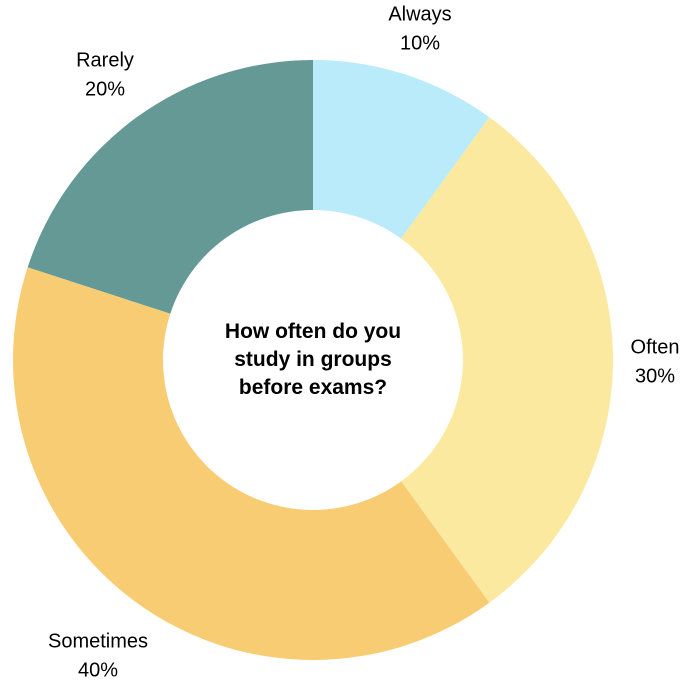 The width and height of the screenshot is (696, 694). What do you see at coordinates (98, 670) in the screenshot?
I see `slice-value-label: 40%` at bounding box center [98, 670].